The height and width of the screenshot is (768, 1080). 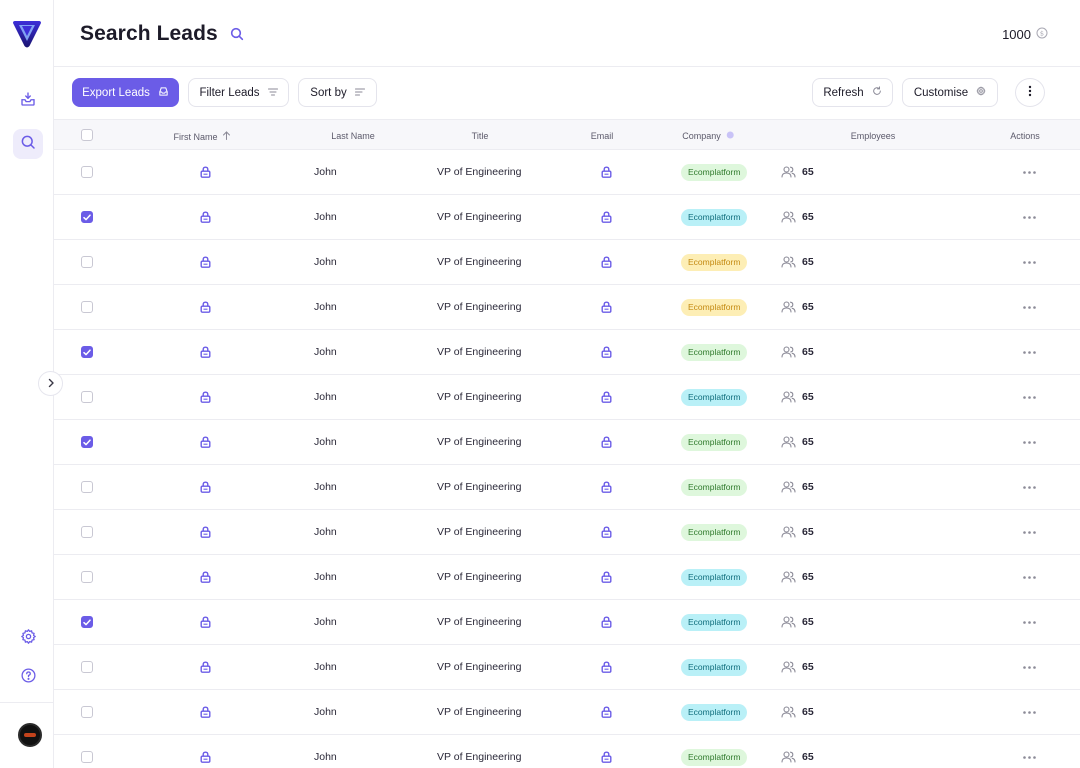 What do you see at coordinates (28, 639) in the screenshot?
I see `sidebar-item-settings` at bounding box center [28, 639].